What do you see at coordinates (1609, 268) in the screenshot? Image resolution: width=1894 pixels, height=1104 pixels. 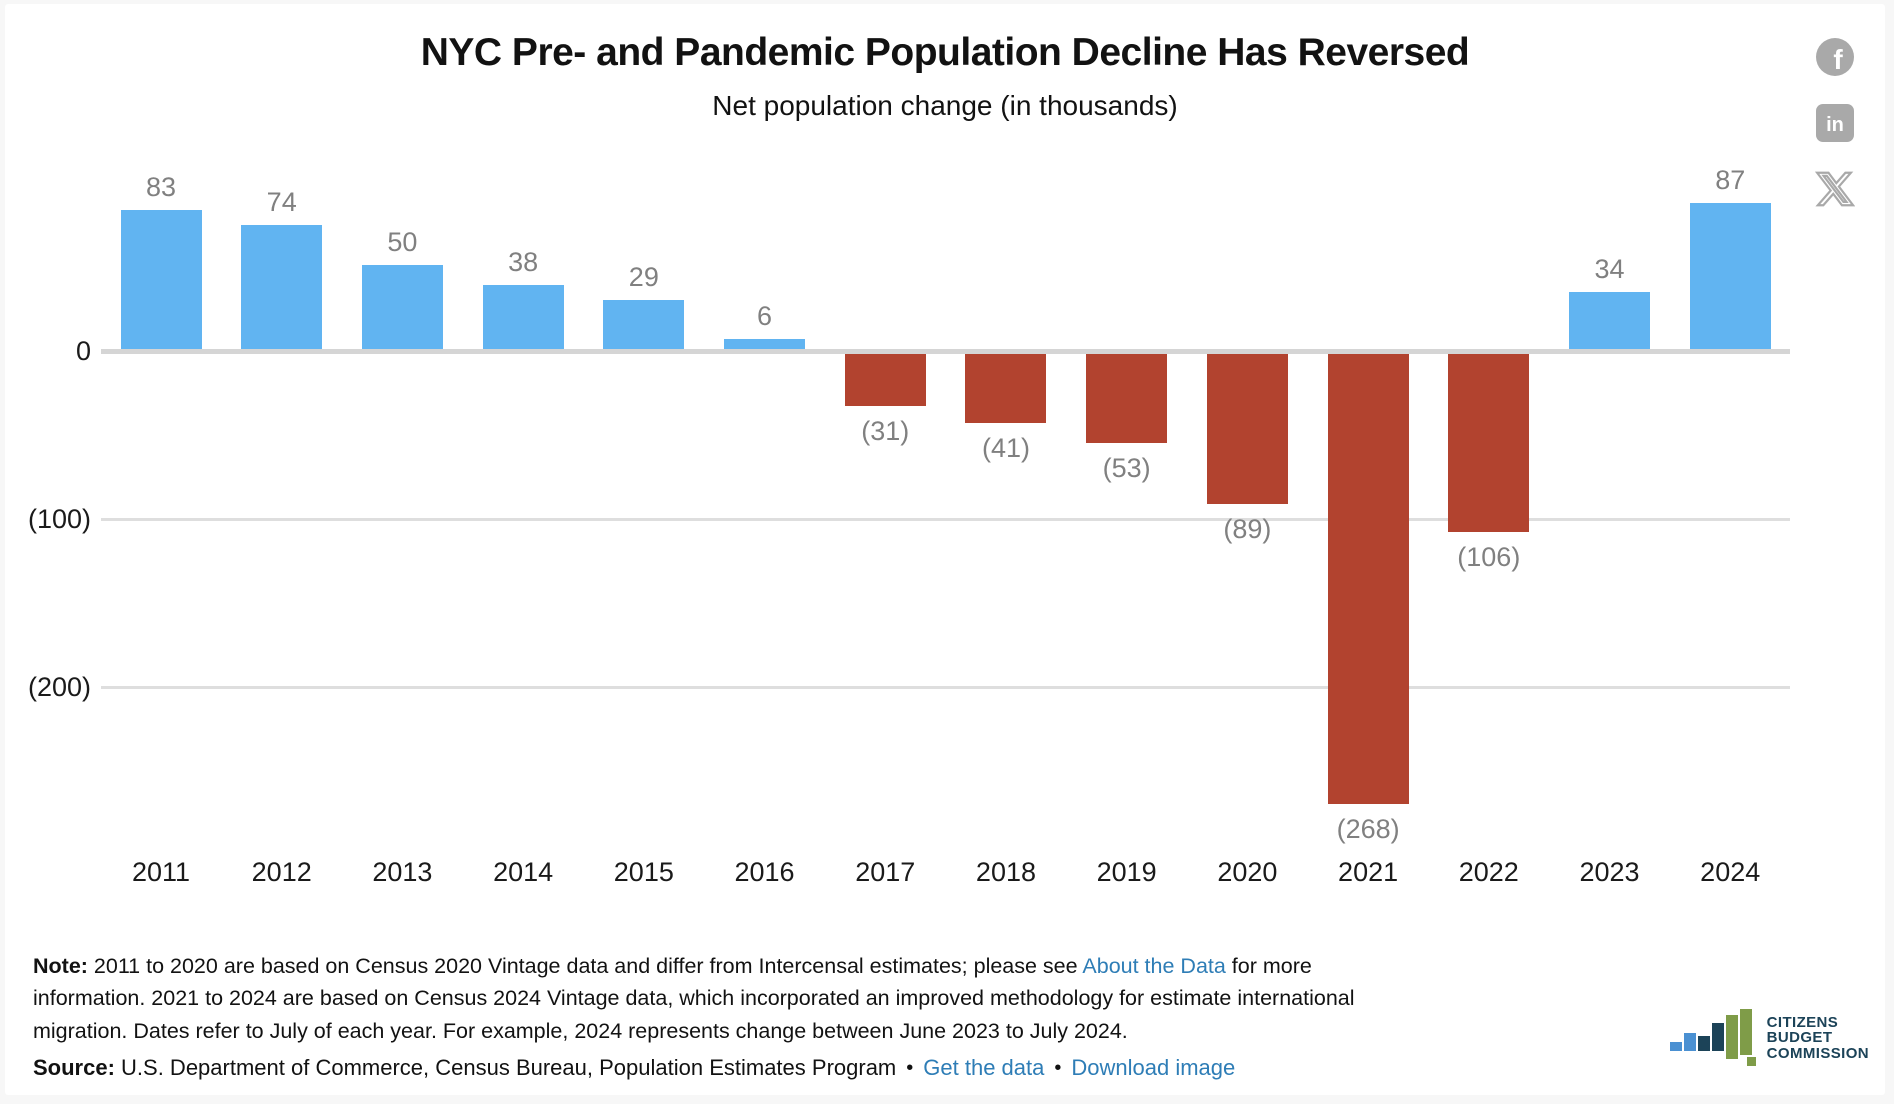 I see `bar-value-label: 34` at bounding box center [1609, 268].